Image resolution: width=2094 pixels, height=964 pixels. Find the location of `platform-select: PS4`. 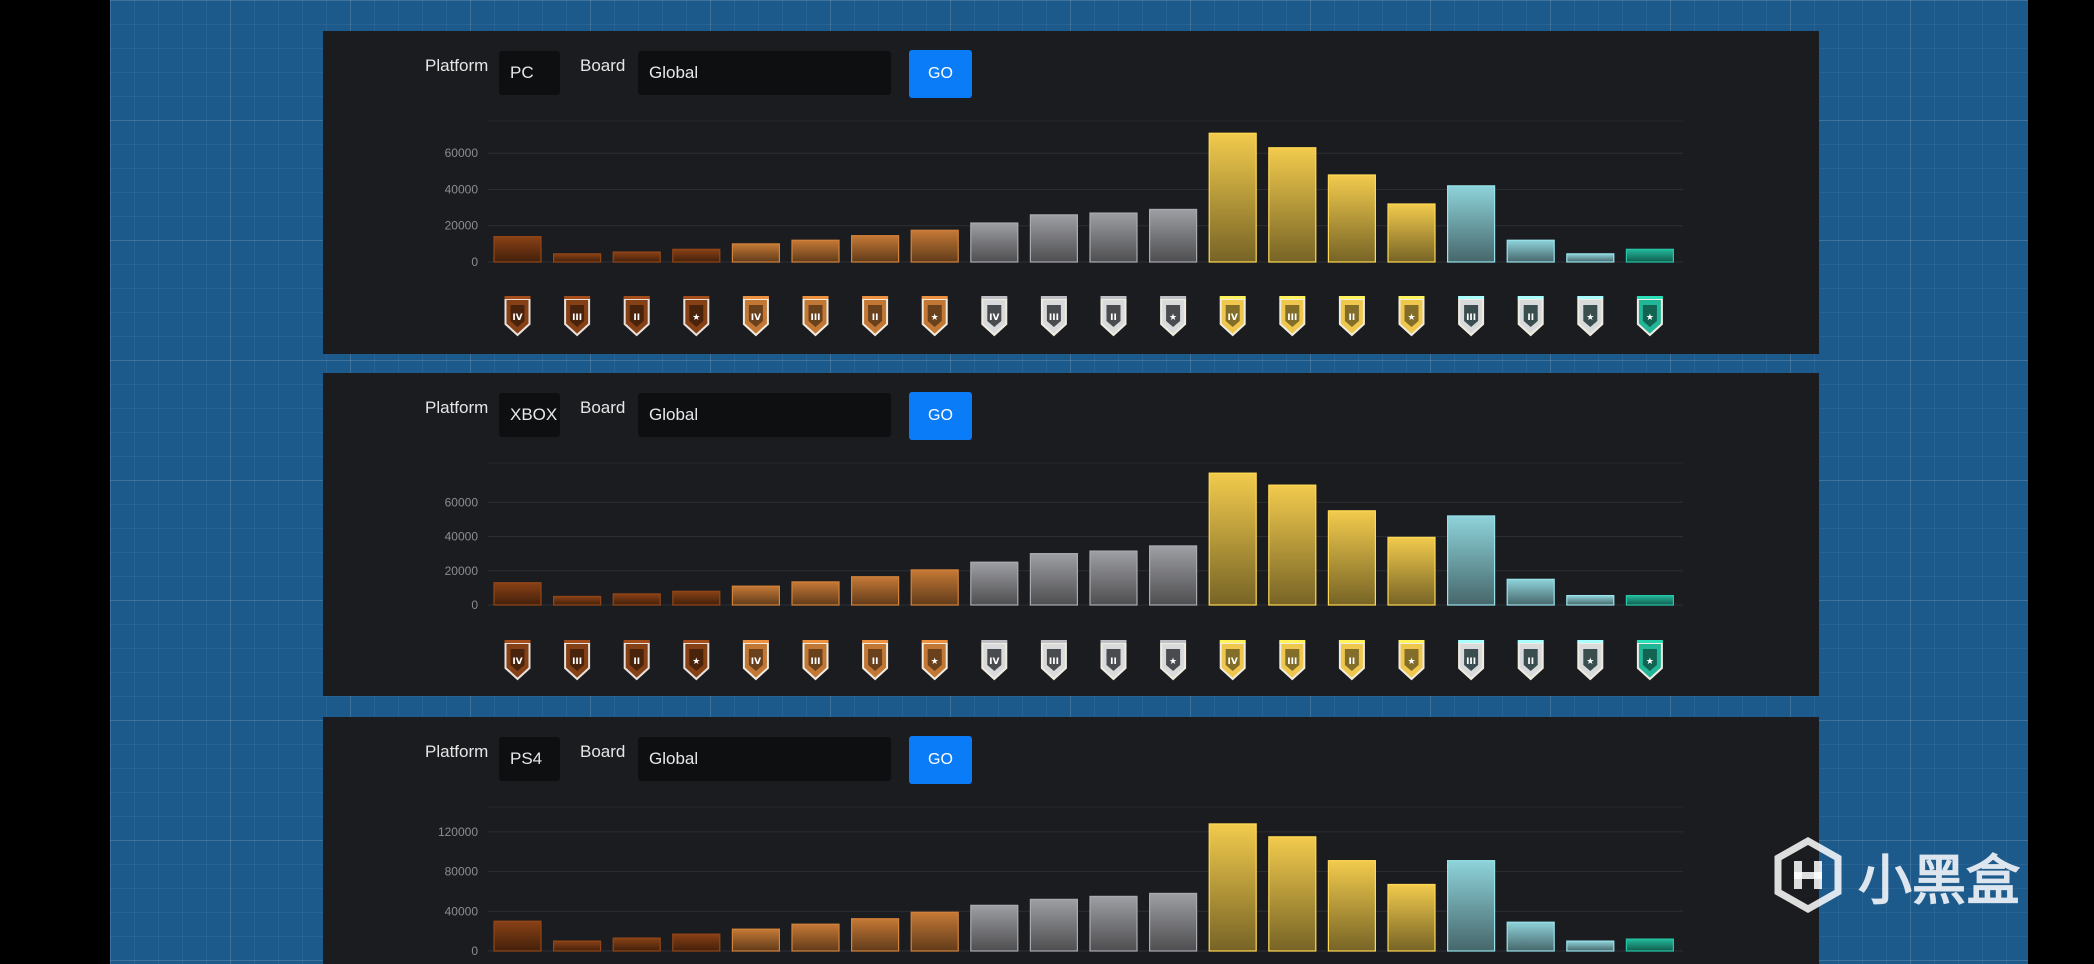

platform-select: PS4 is located at coordinates (529, 759).